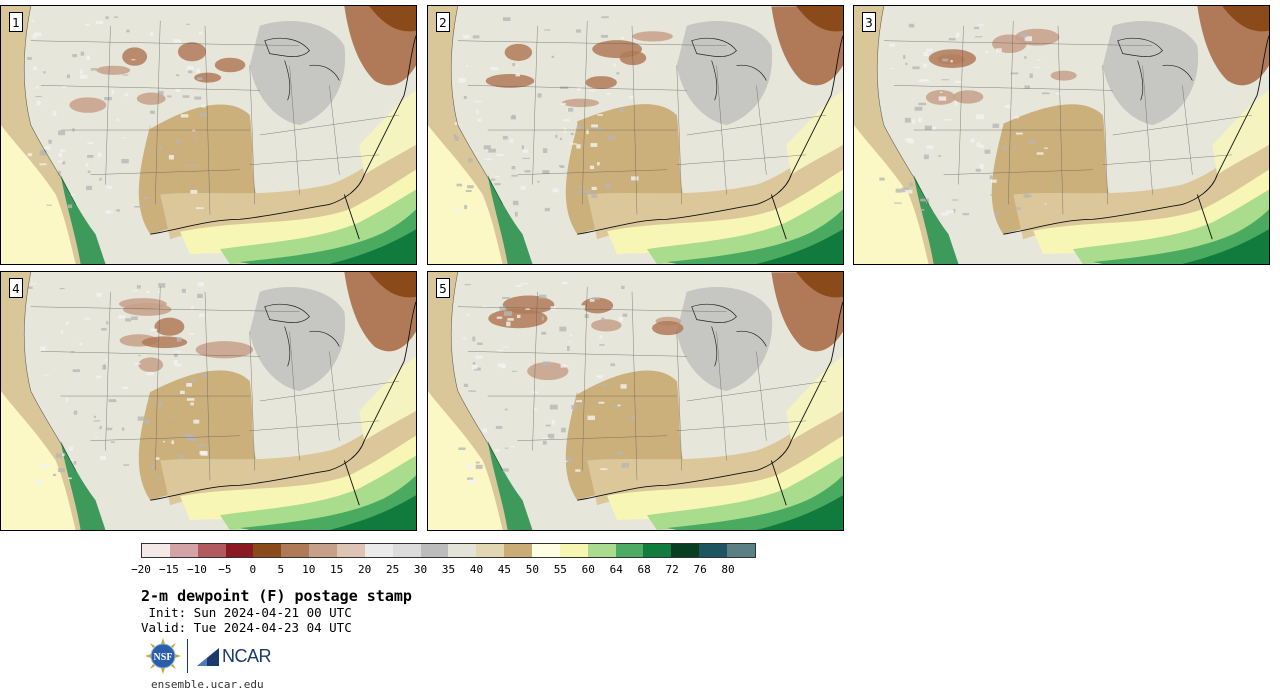 This screenshot has width=1280, height=696. What do you see at coordinates (588, 569) in the screenshot?
I see `colorbar-tick-label: 60` at bounding box center [588, 569].